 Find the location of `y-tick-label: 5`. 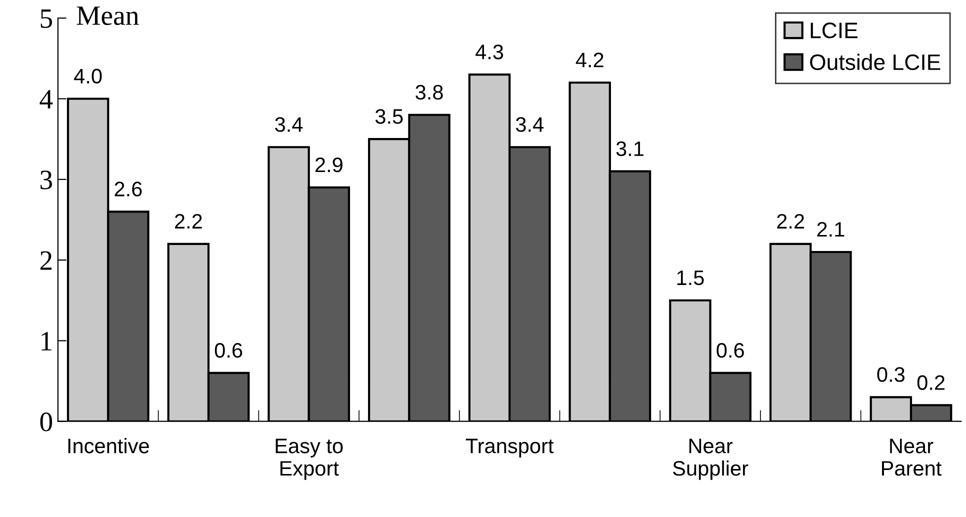

y-tick-label: 5 is located at coordinates (46, 19).